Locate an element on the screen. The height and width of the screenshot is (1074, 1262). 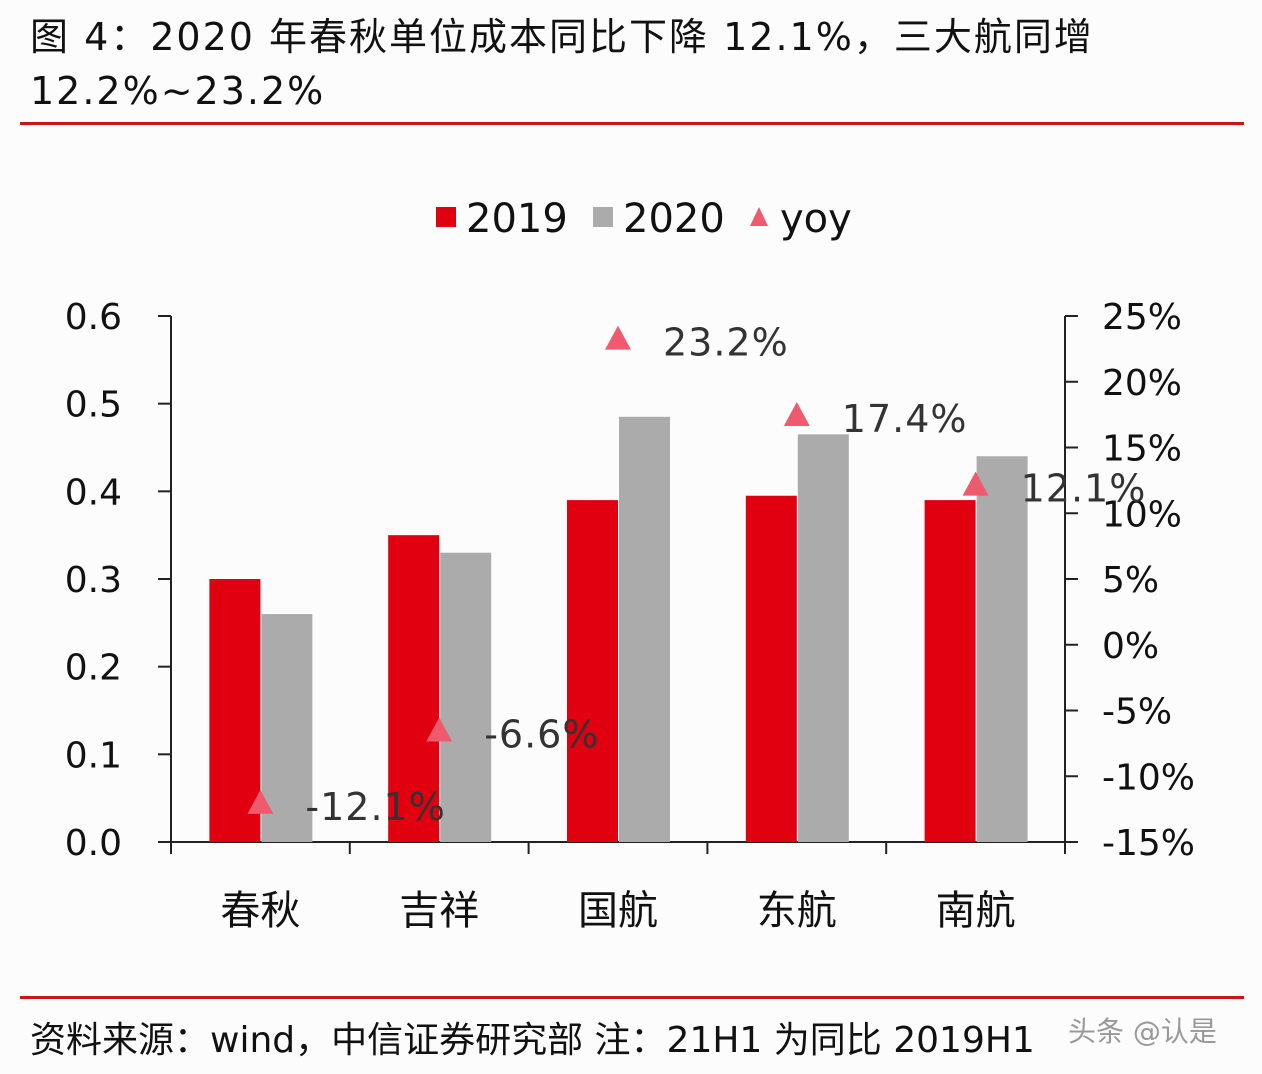
legend-label-yoy: yoy is located at coordinates (816, 219).